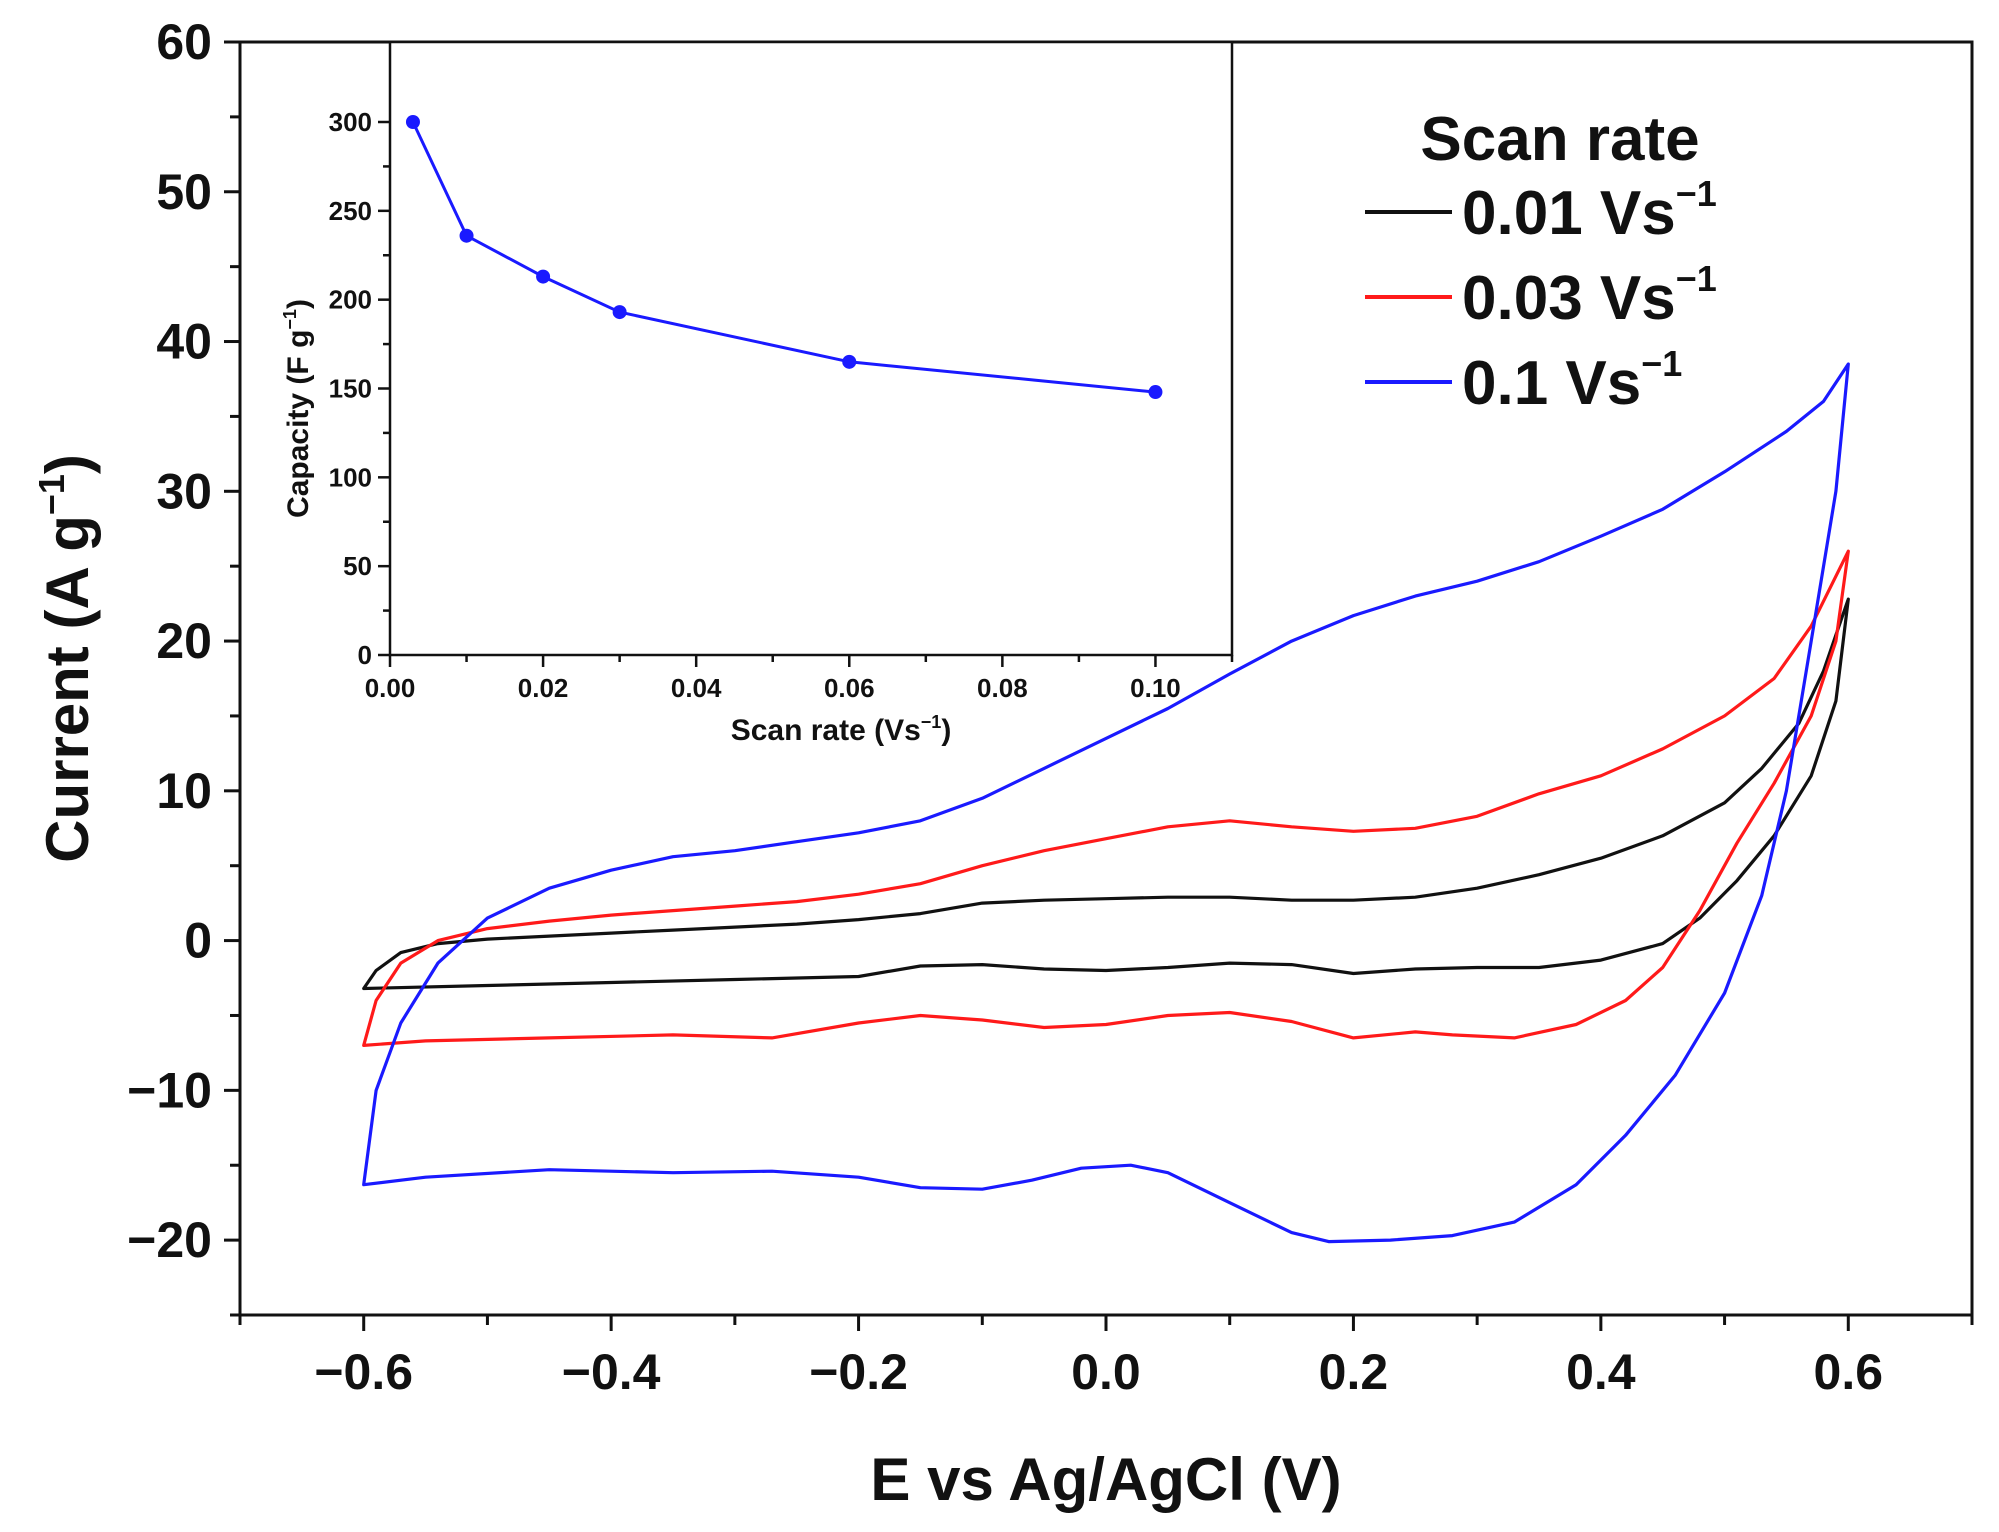 This screenshot has height=1532, width=1999. What do you see at coordinates (1601, 1372) in the screenshot?
I see `main-x-tick-label: 0.4` at bounding box center [1601, 1372].